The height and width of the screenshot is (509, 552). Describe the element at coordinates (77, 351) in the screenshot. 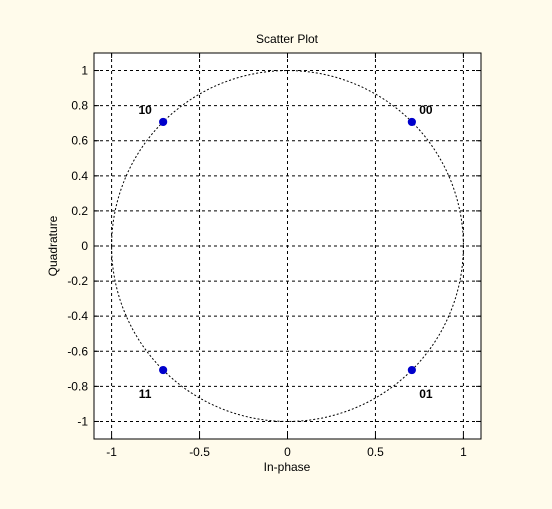

I see `y-tick-label: -0.6` at that location.